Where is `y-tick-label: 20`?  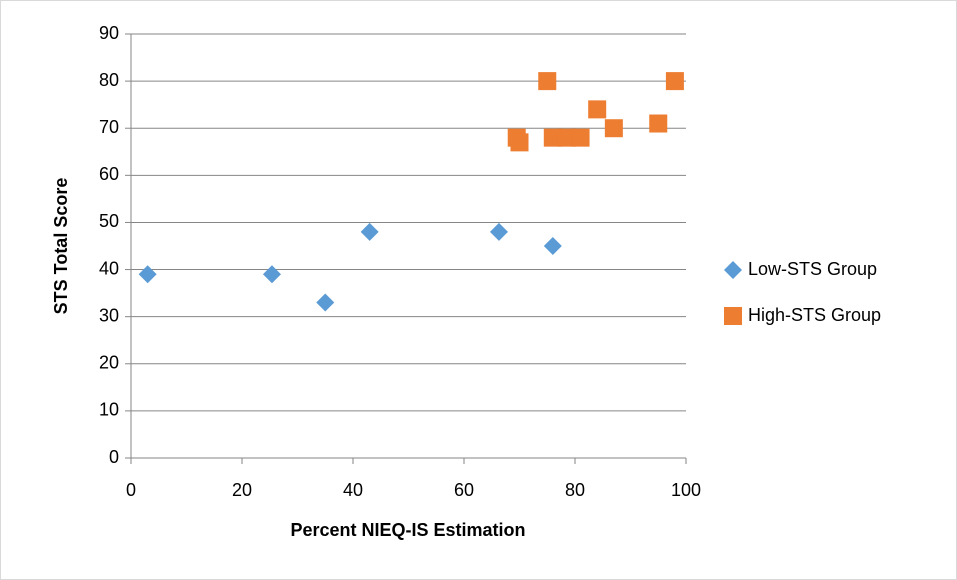 y-tick-label: 20 is located at coordinates (109, 363).